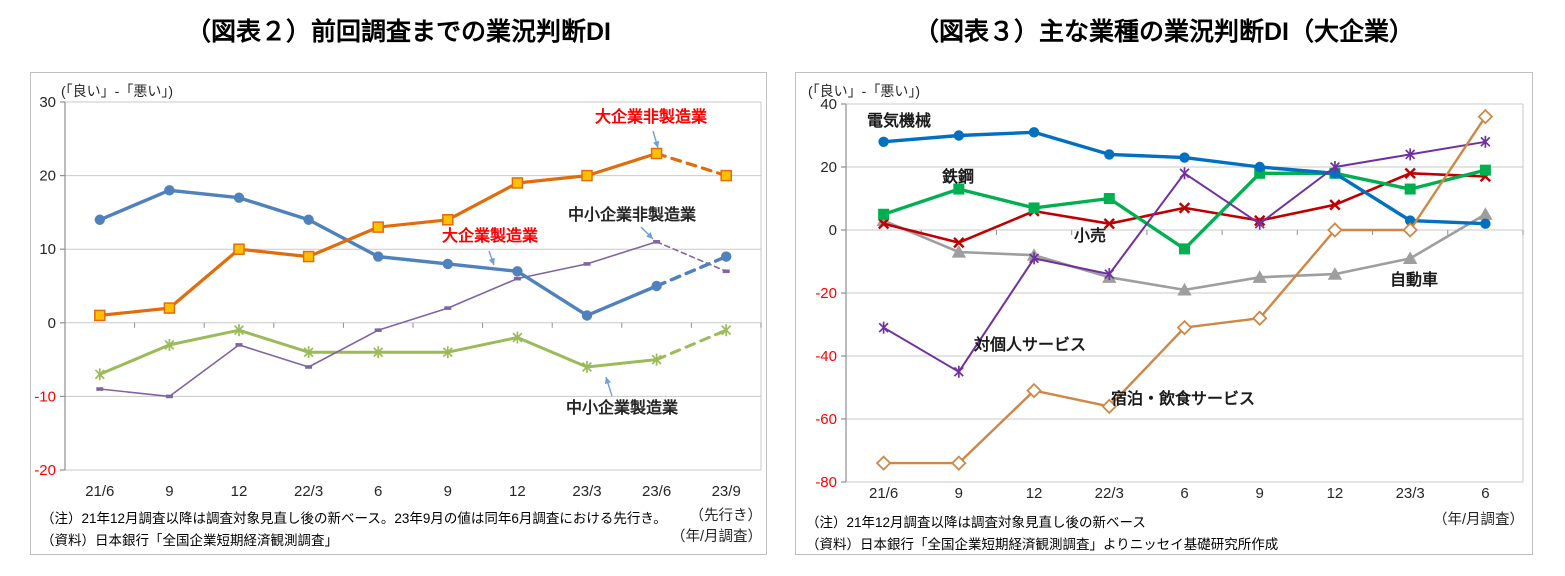  I want to click on svg-text: 電気機械, so click(899, 120).